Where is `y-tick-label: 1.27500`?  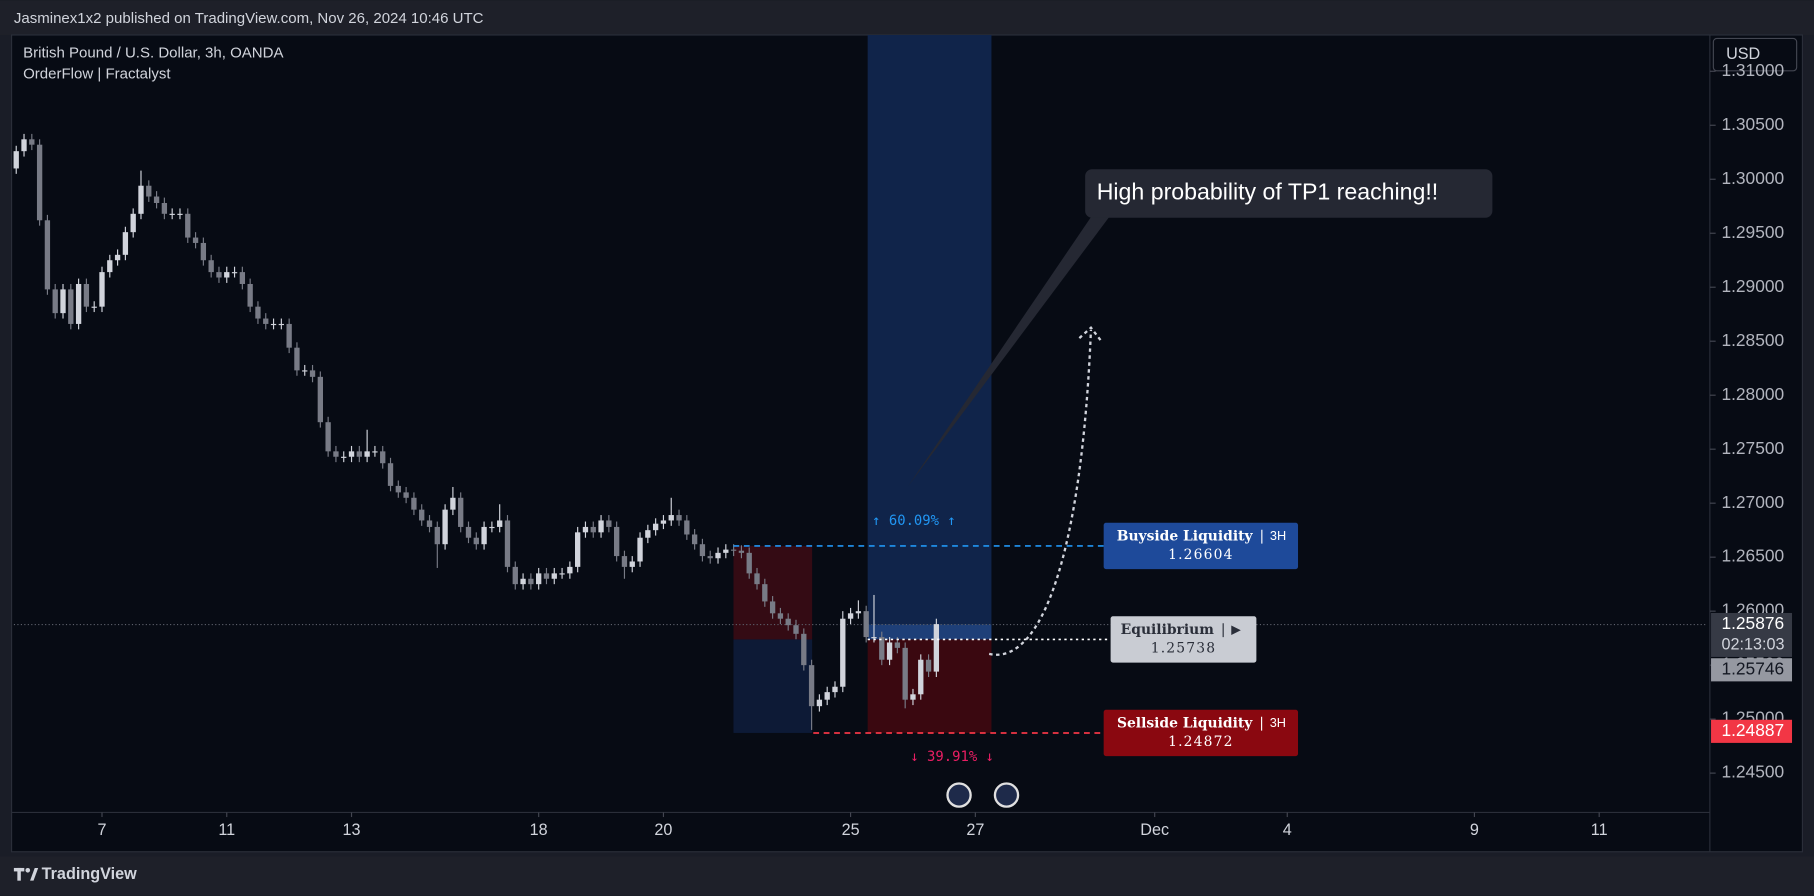
y-tick-label: 1.27500 is located at coordinates (1752, 448).